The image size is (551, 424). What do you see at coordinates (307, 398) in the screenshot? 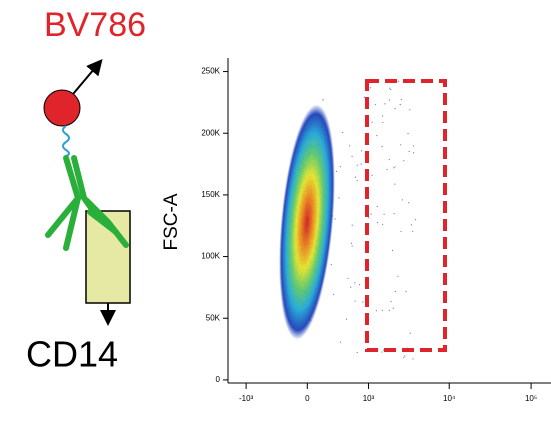
I see `x-tick-label: 0` at bounding box center [307, 398].